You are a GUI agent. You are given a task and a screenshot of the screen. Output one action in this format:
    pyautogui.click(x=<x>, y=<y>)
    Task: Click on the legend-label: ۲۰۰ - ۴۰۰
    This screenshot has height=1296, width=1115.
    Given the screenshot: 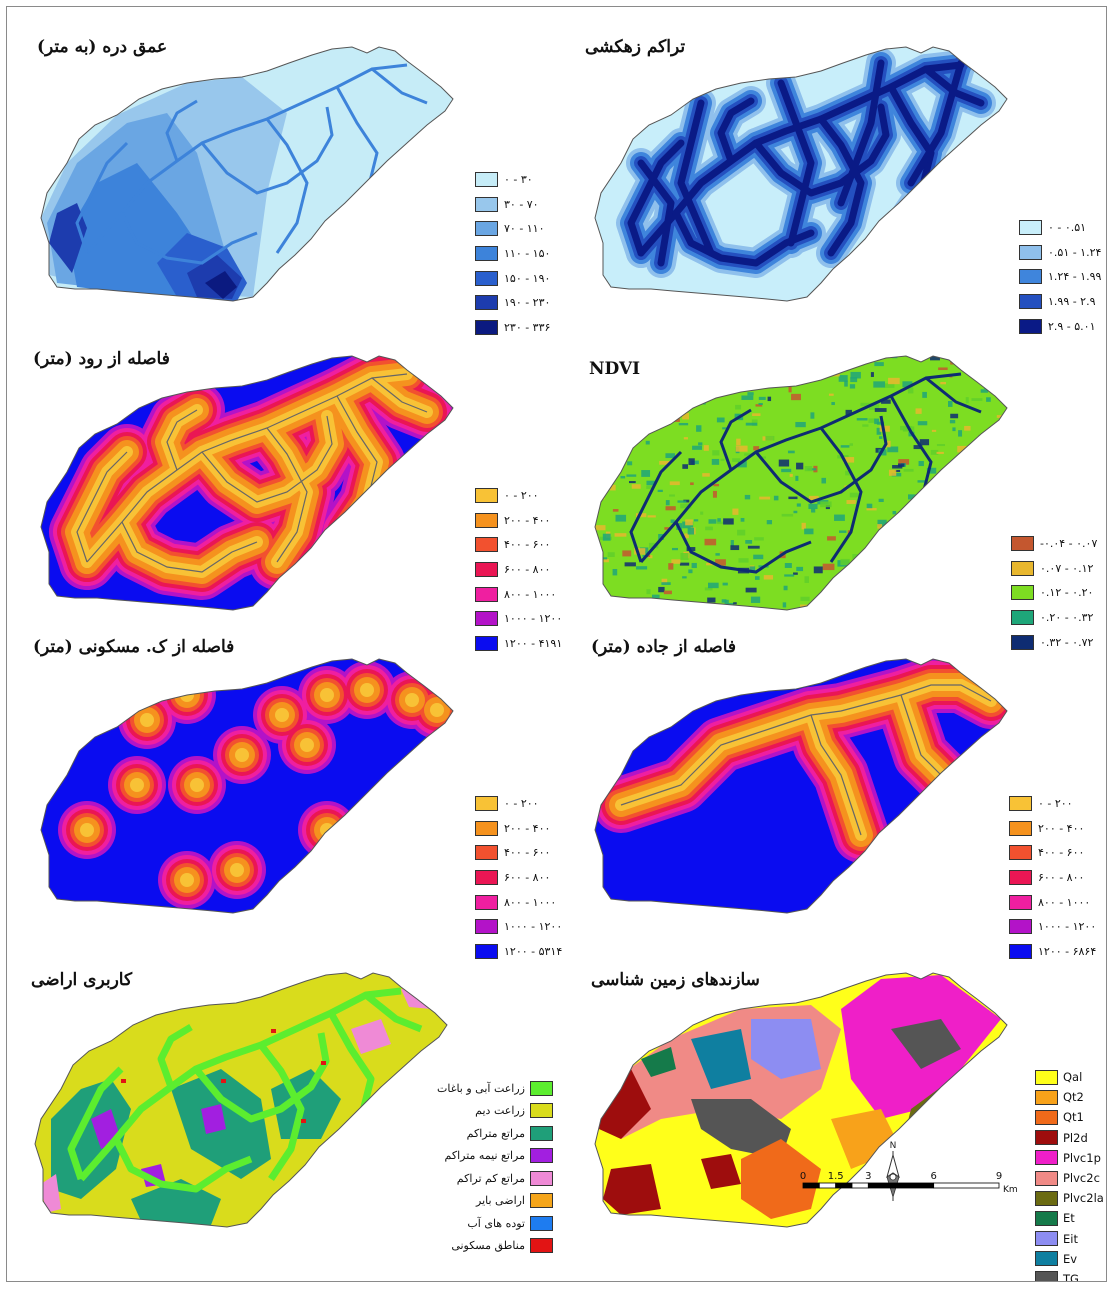 What is the action you would take?
    pyautogui.click(x=527, y=828)
    